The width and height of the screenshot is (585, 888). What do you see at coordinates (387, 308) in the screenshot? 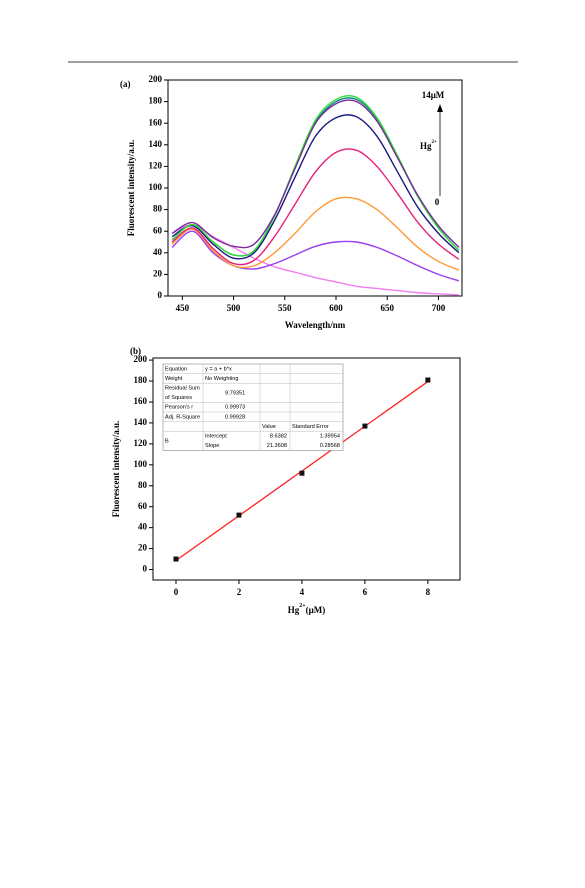
I see `x-tick-label: 650` at bounding box center [387, 308].